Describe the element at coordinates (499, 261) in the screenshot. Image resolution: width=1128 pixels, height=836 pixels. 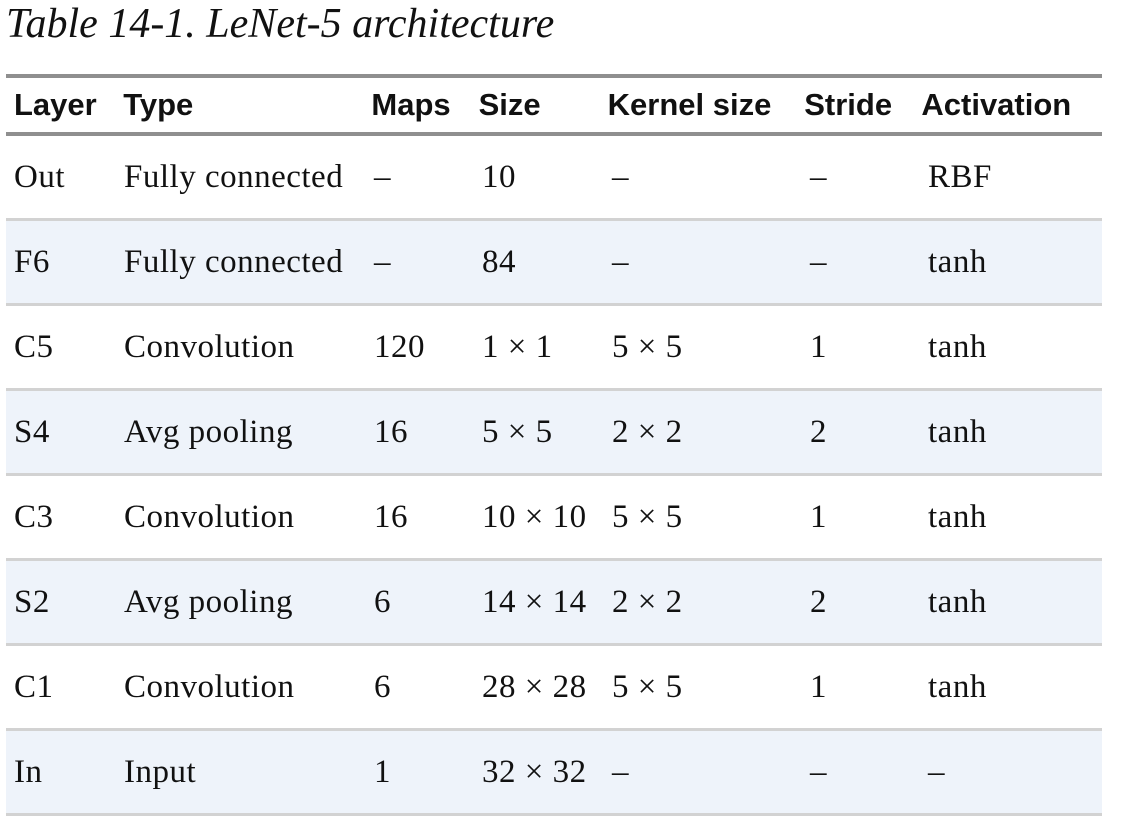
I see `cell-size: 84` at that location.